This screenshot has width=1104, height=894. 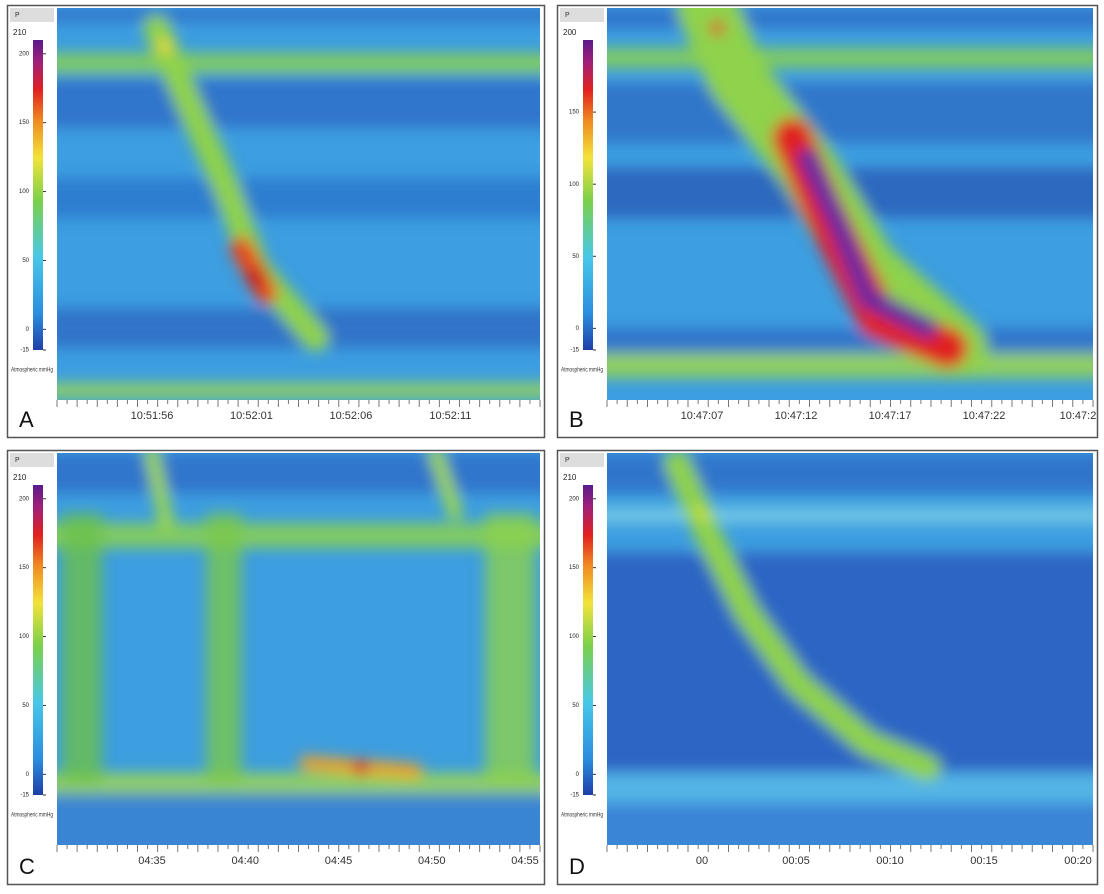 I want to click on time-label: 04:55, so click(x=525, y=861).